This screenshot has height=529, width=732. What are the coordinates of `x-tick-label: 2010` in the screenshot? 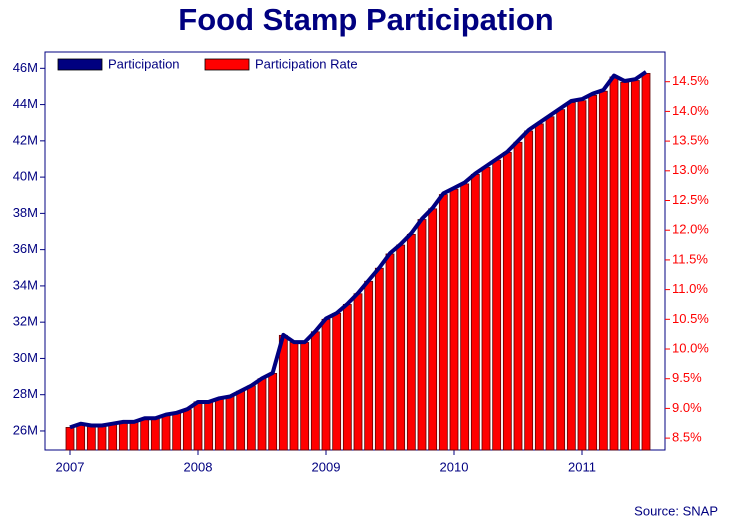 It's located at (454, 466).